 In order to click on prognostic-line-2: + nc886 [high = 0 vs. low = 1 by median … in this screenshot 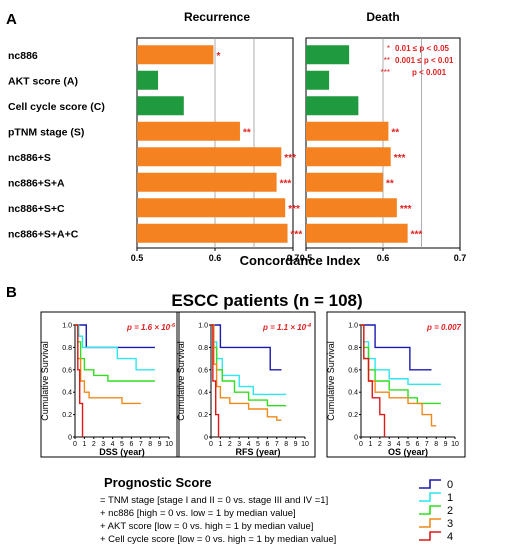, I will do `click(198, 513)`.